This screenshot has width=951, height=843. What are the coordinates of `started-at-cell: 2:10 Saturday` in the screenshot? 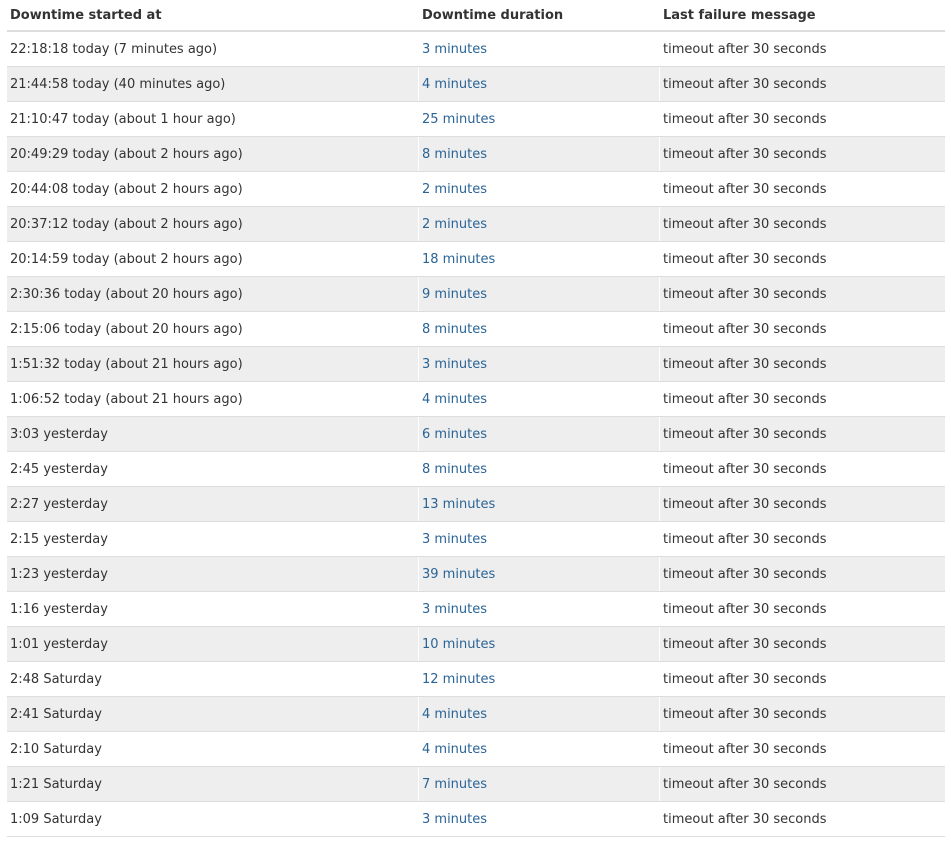 It's located at (213, 749).